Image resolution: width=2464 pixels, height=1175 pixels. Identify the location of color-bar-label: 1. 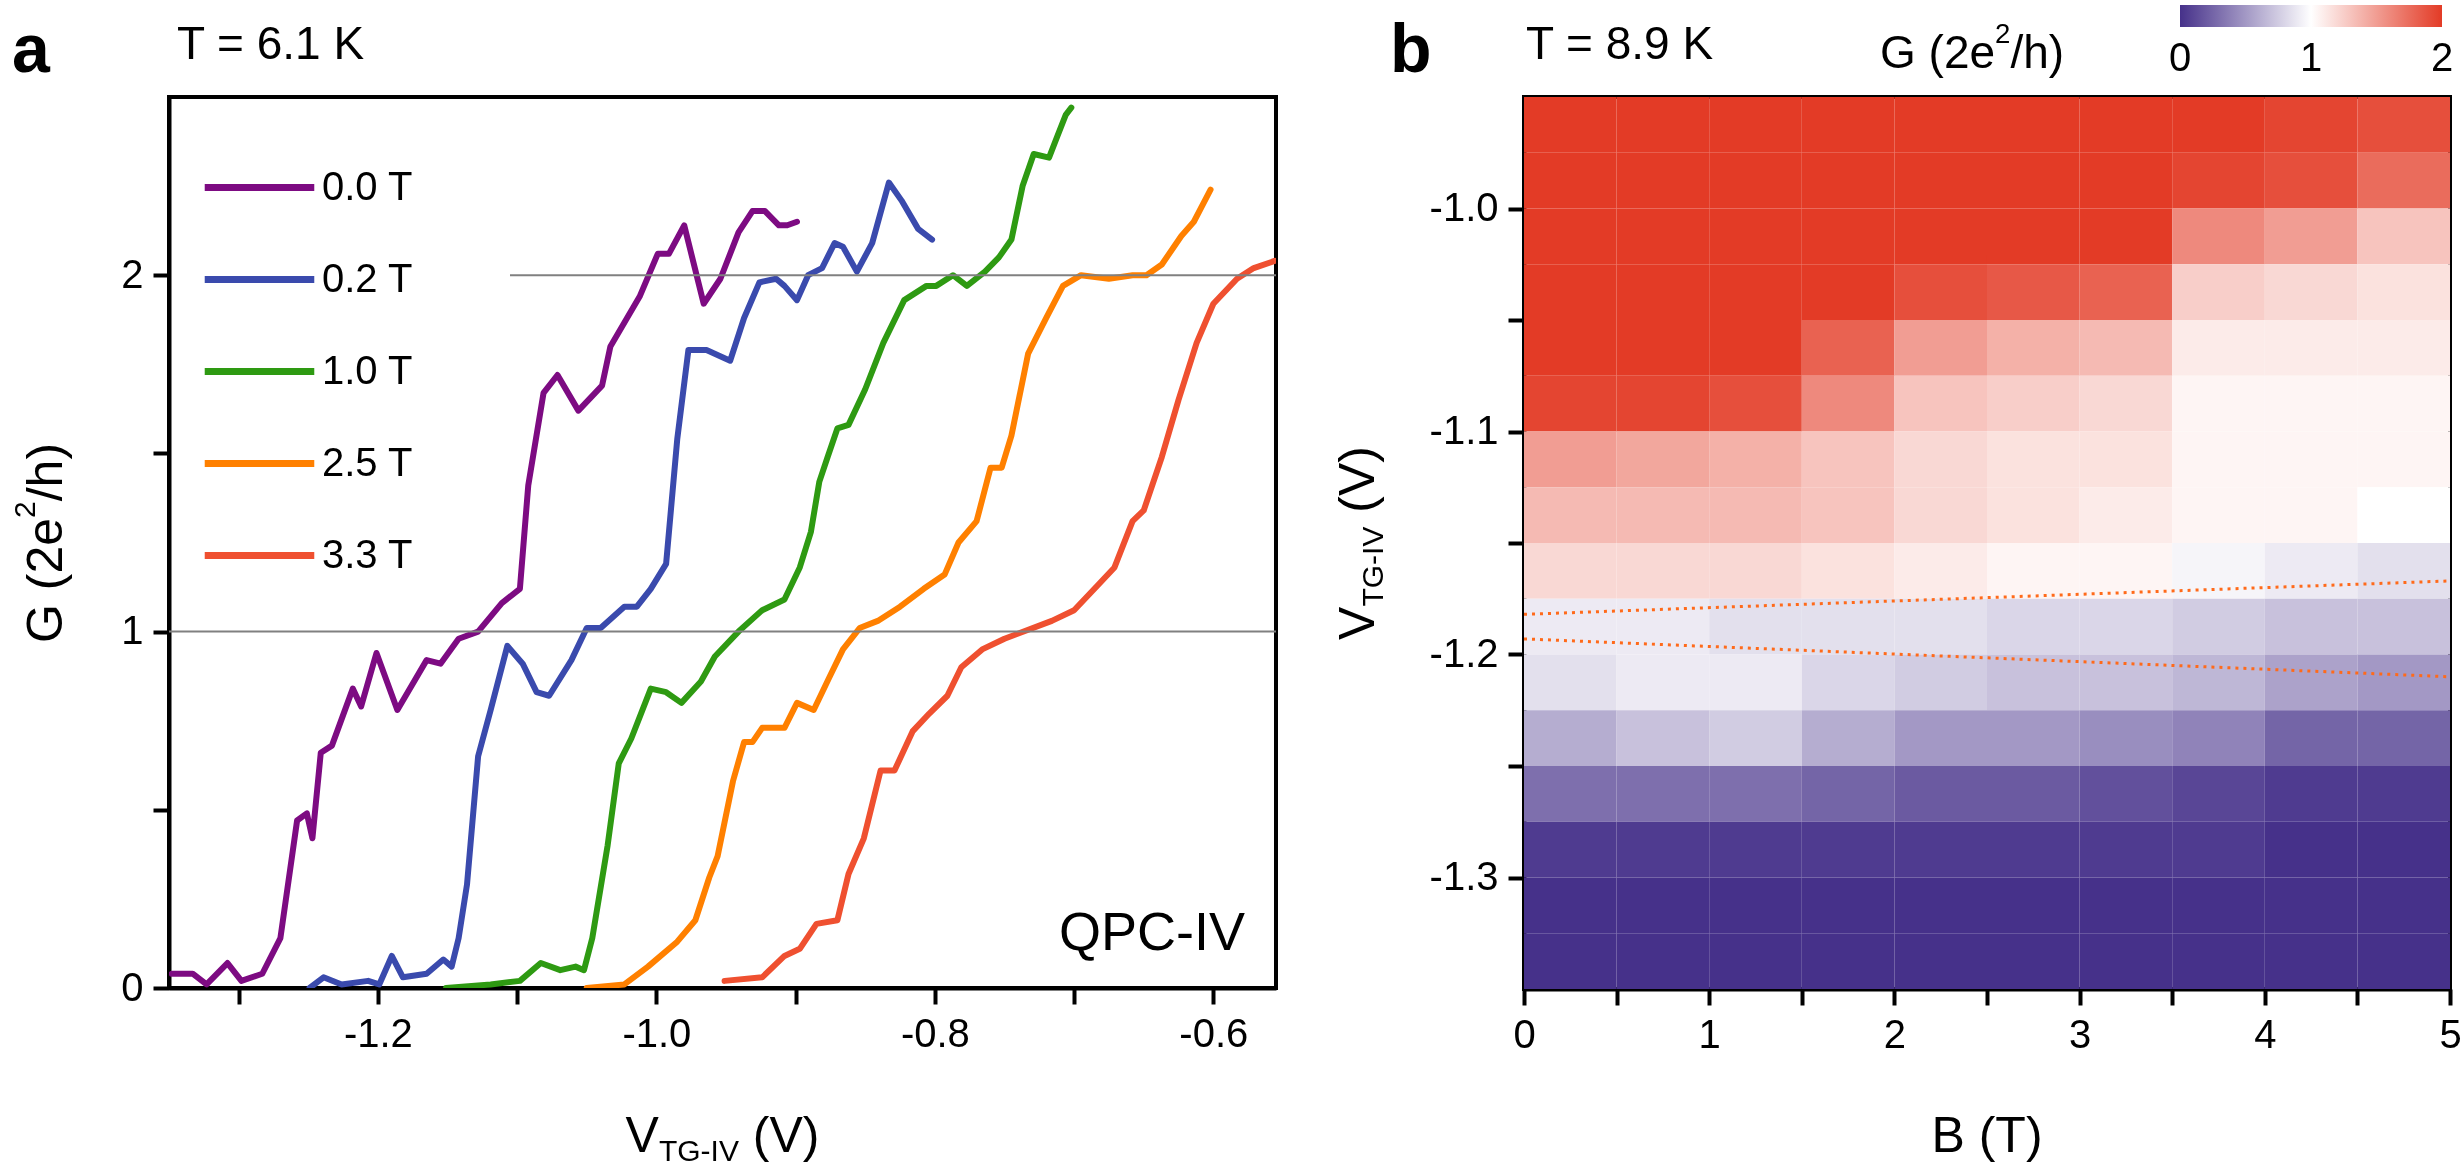
(2311, 57).